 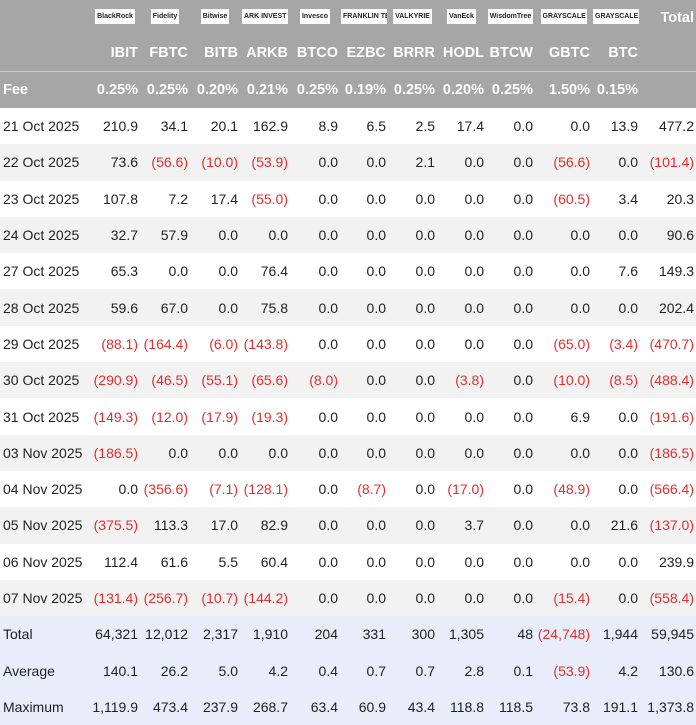 I want to click on fee-value: 1.50%, so click(x=563, y=89).